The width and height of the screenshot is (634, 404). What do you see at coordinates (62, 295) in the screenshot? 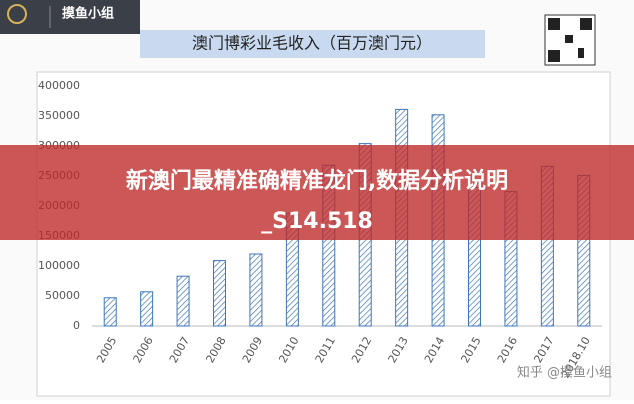
I see `y-tick-label: 50000` at bounding box center [62, 295].